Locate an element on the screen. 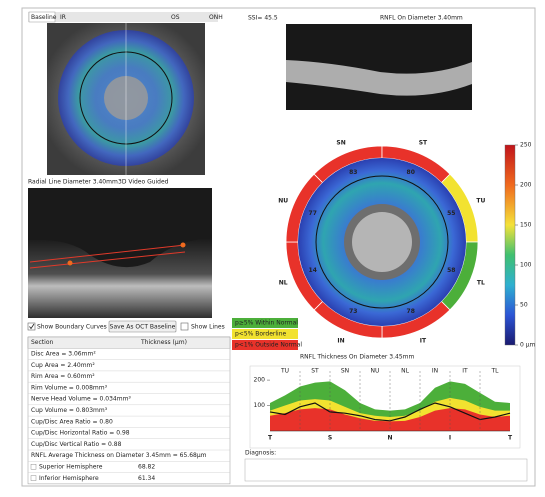 The image size is (545, 497). colorbar-label: 250 is located at coordinates (526, 145).